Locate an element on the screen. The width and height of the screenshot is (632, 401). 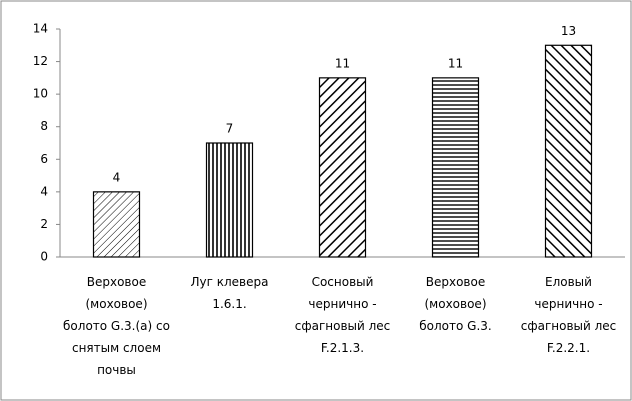
x-tick-label: Еловый чернично - сфагновый лес F.2.2.1. is located at coordinates (568, 315).